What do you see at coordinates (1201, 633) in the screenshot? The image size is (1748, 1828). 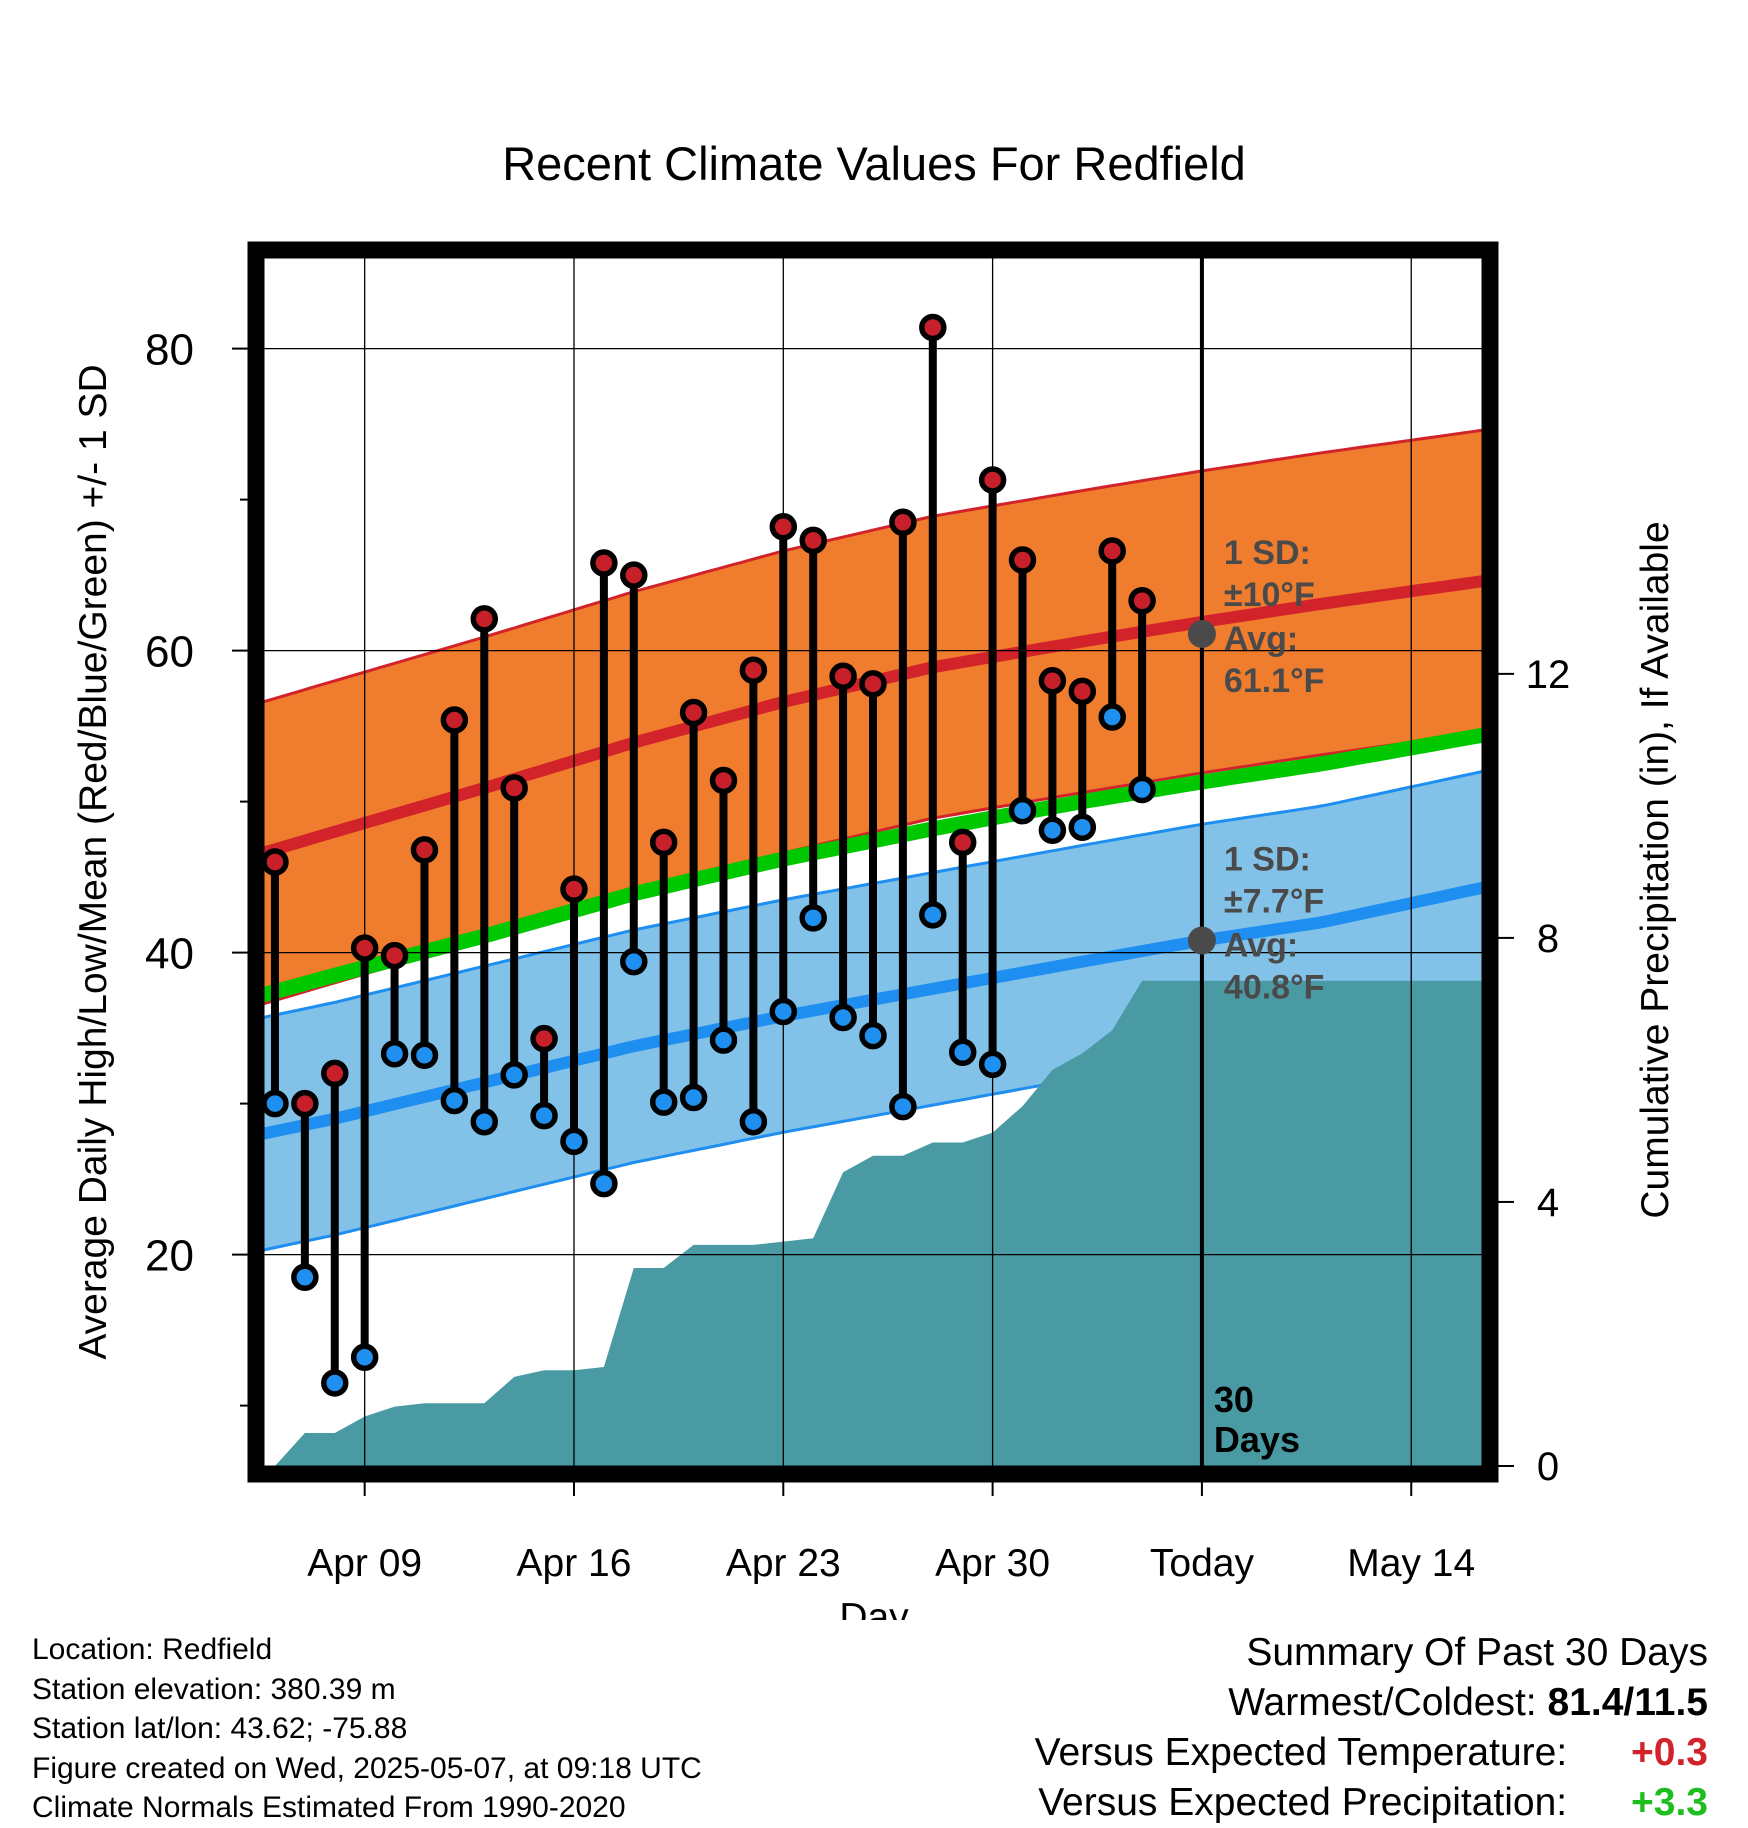 I see `high-avg-marker` at bounding box center [1201, 633].